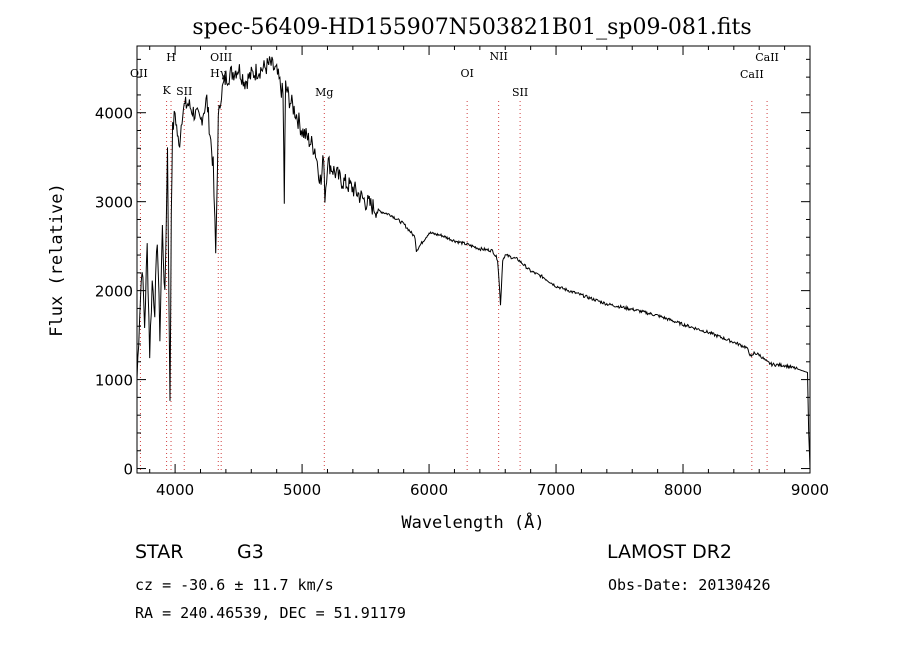  Describe the element at coordinates (683, 490) in the screenshot. I see `x-tick-label: 8000` at that location.